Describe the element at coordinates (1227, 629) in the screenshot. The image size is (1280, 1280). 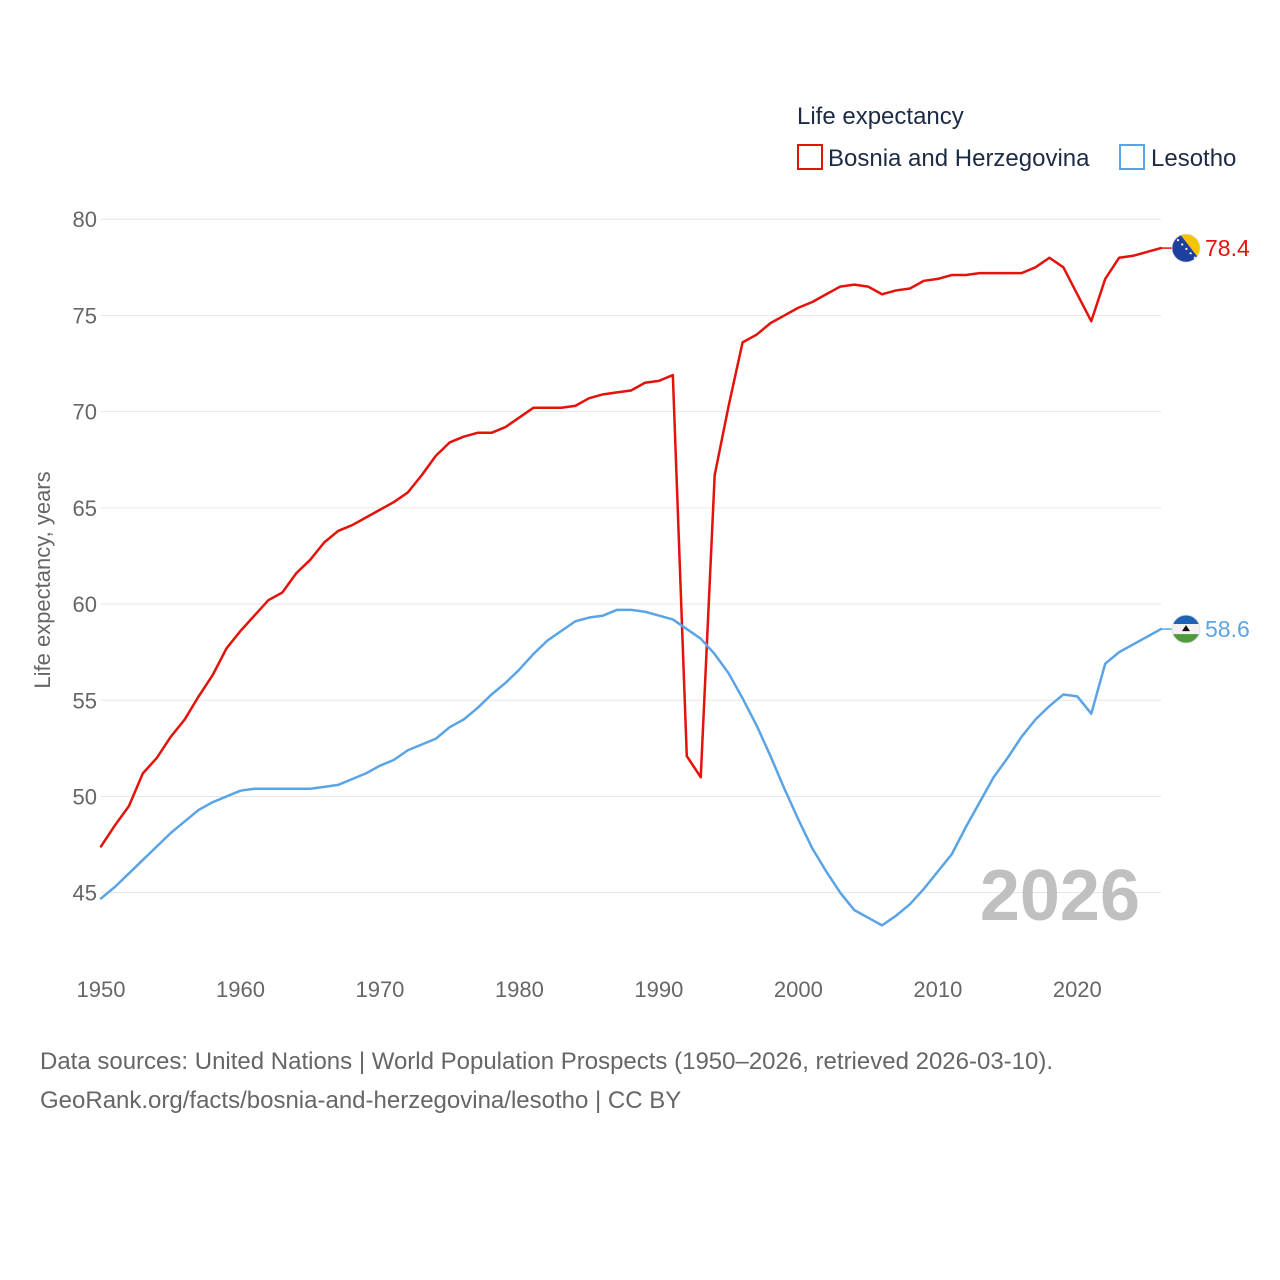
I see `end-value-label-lesotho: 58.6` at that location.